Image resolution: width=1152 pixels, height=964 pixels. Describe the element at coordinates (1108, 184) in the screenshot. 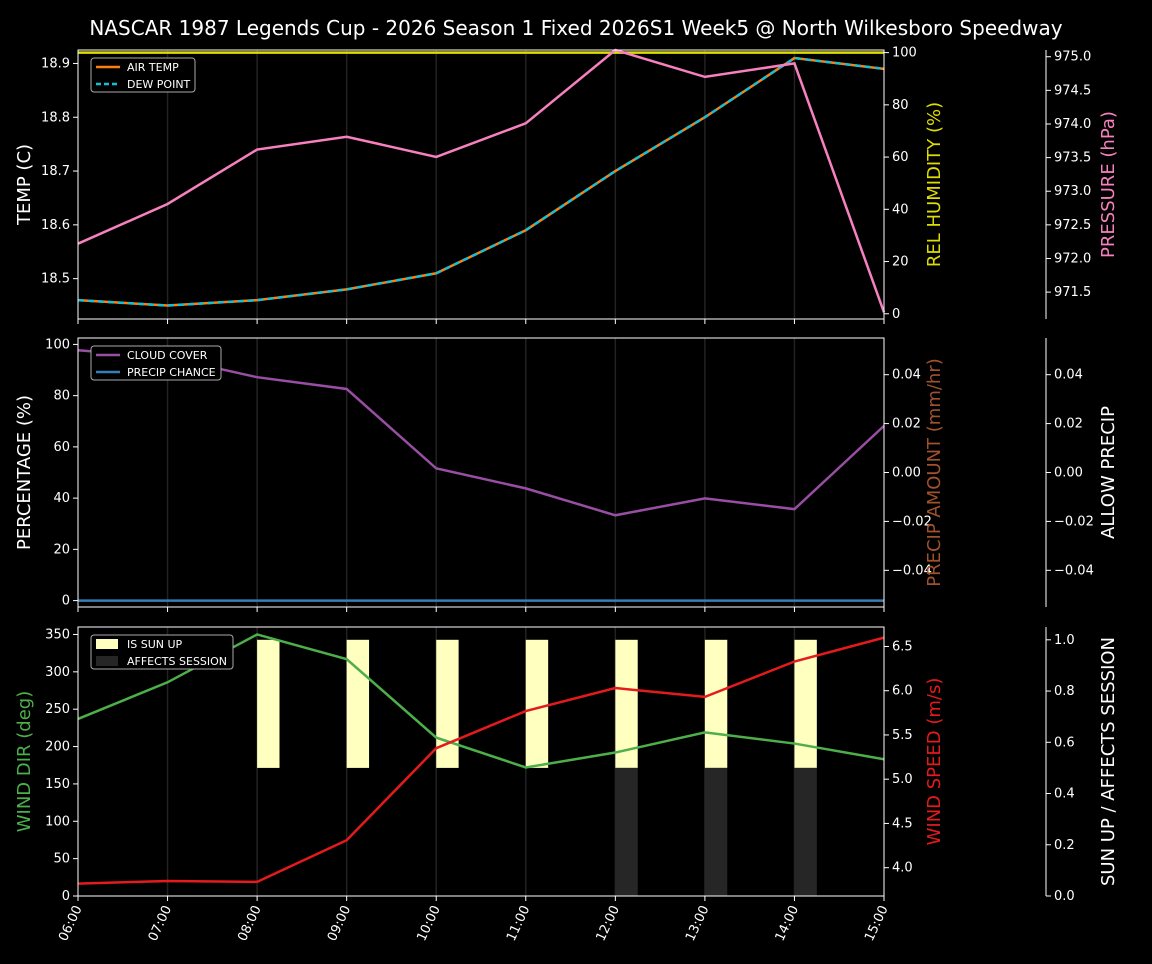

I see `y-axis-label-right2: PRESSURE (hPa)` at that location.